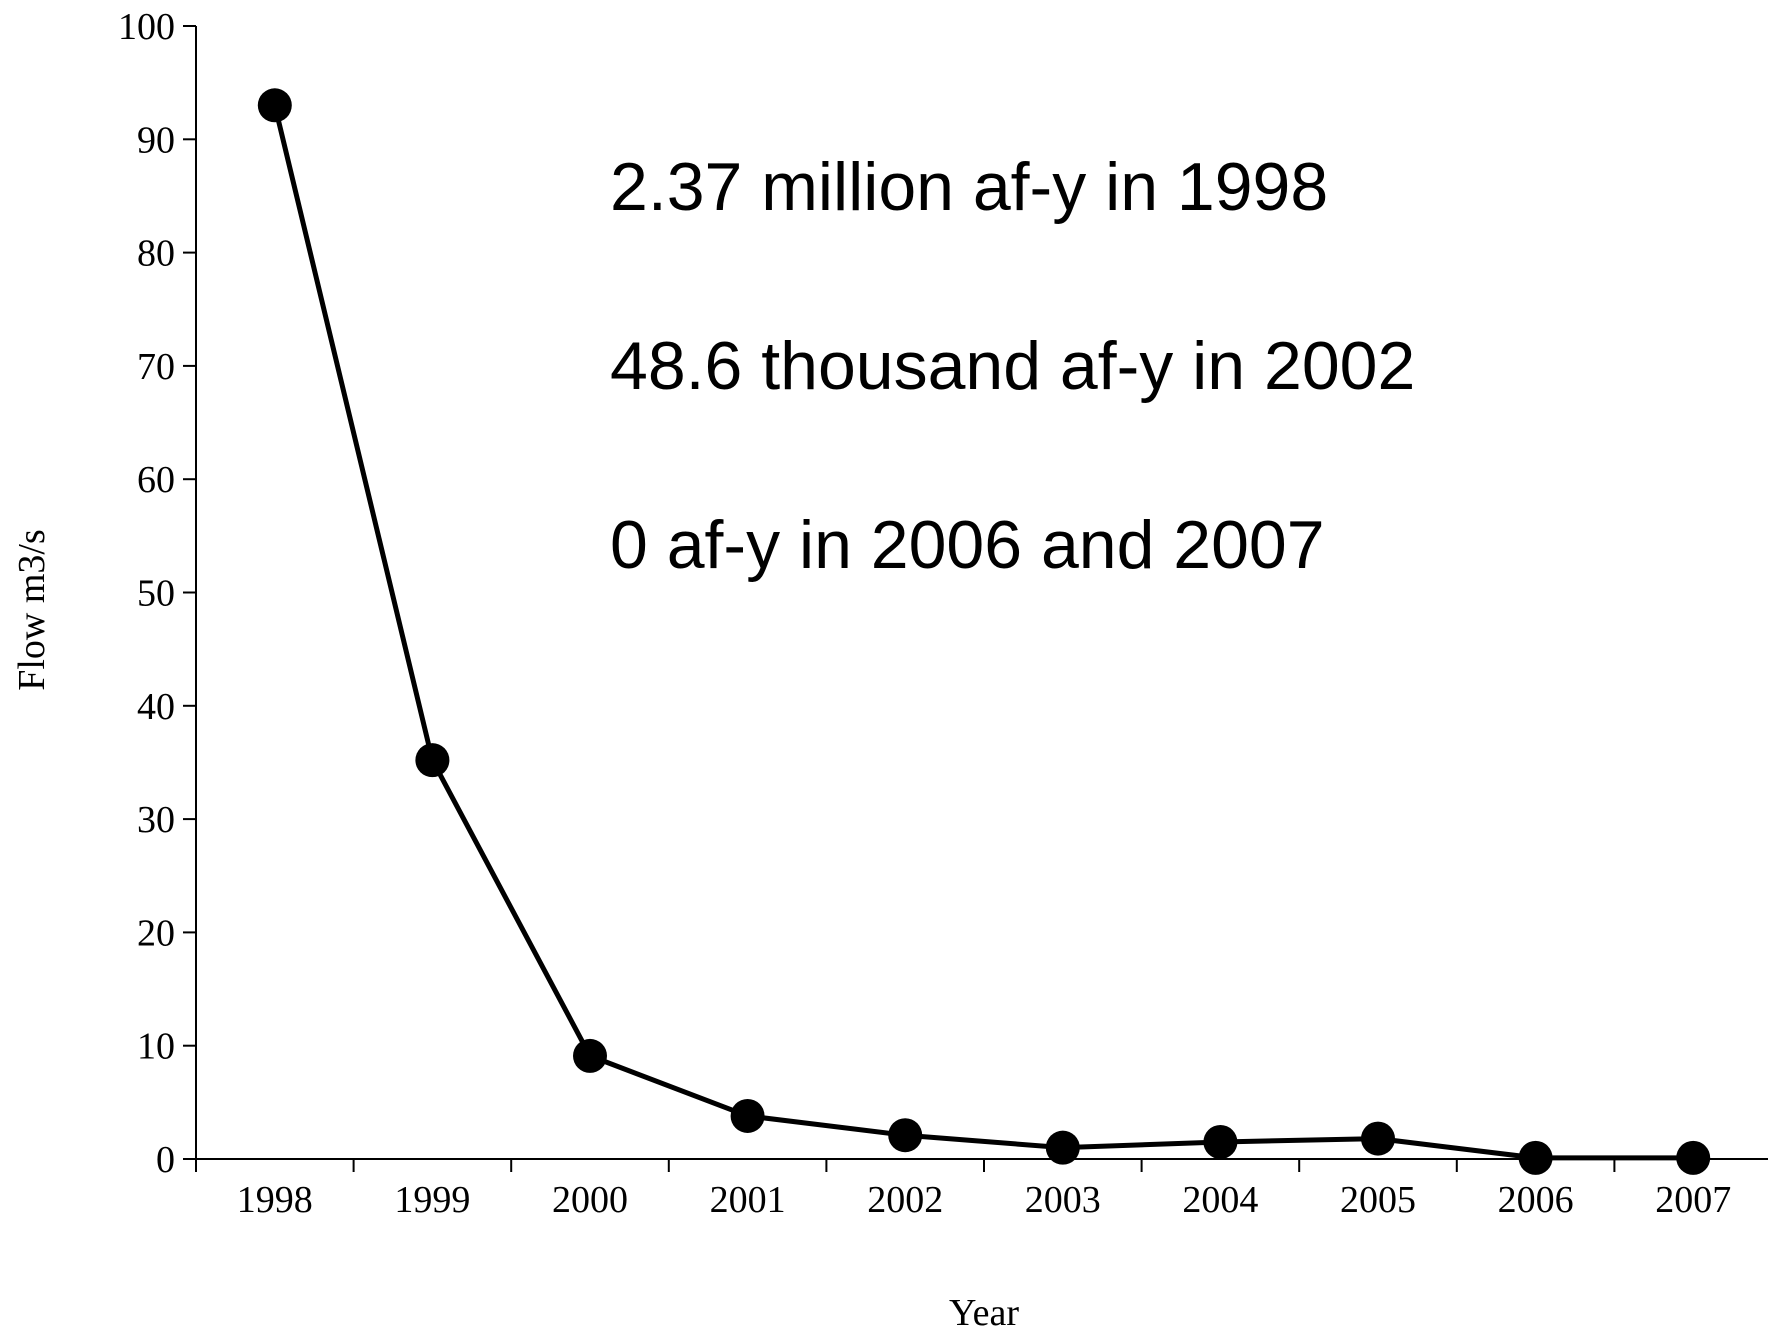  I want to click on data-point-2002, so click(905, 1135).